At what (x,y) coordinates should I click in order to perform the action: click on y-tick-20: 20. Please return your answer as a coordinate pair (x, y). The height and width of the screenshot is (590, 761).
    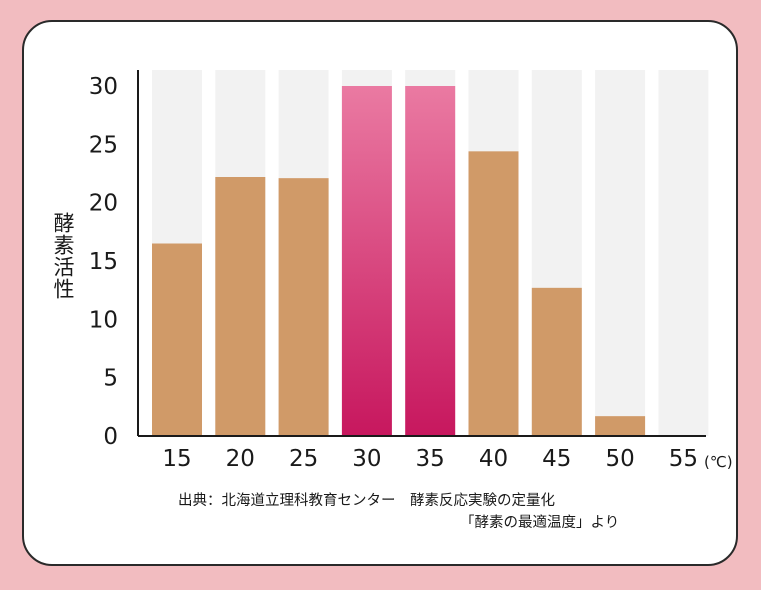
    Looking at the image, I should click on (103, 204).